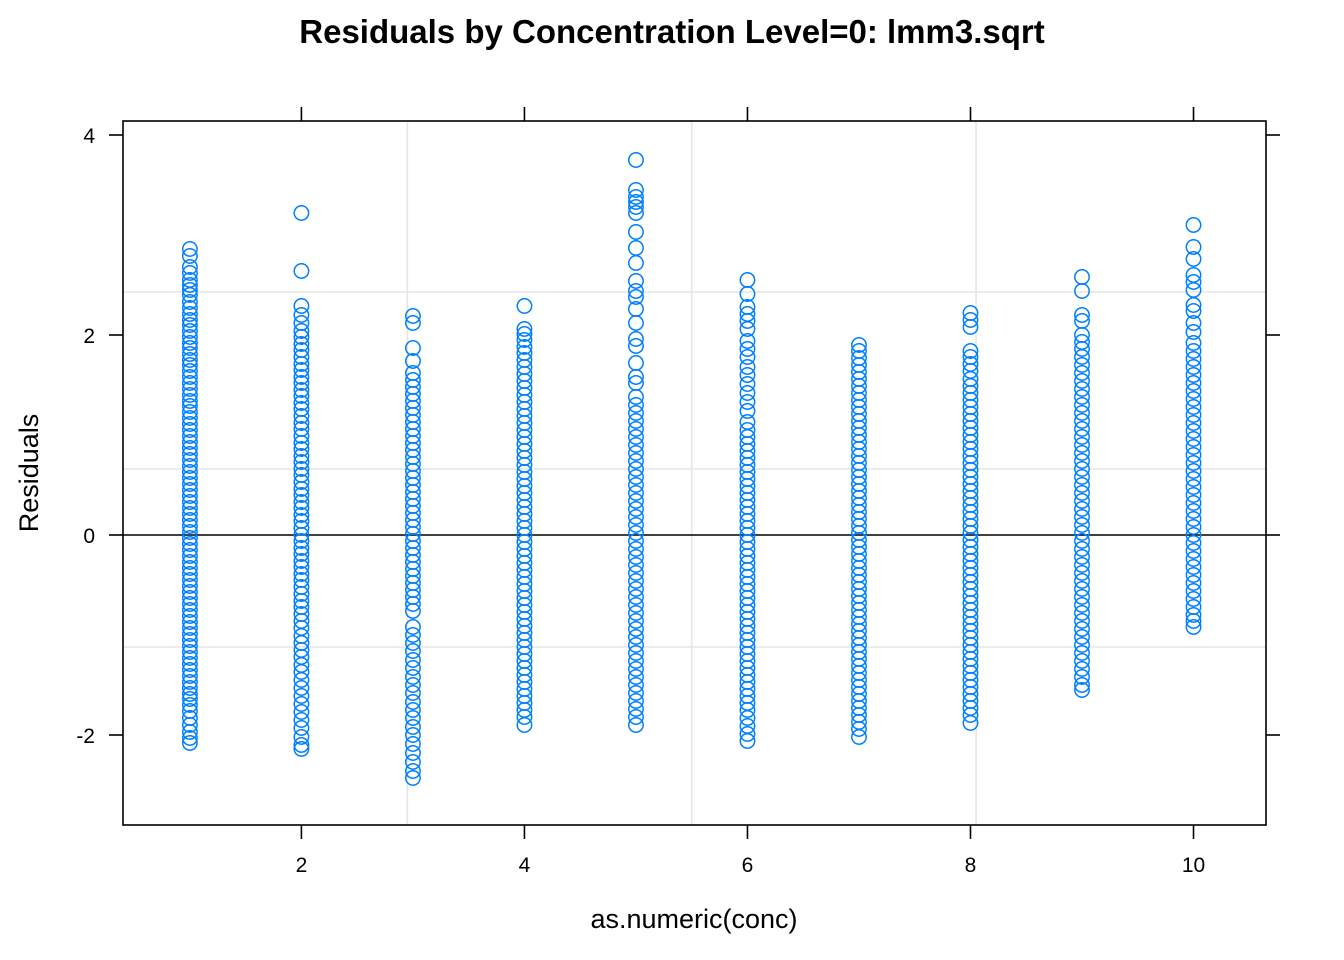 This screenshot has width=1344, height=960. I want to click on x-tick-label: 8, so click(971, 865).